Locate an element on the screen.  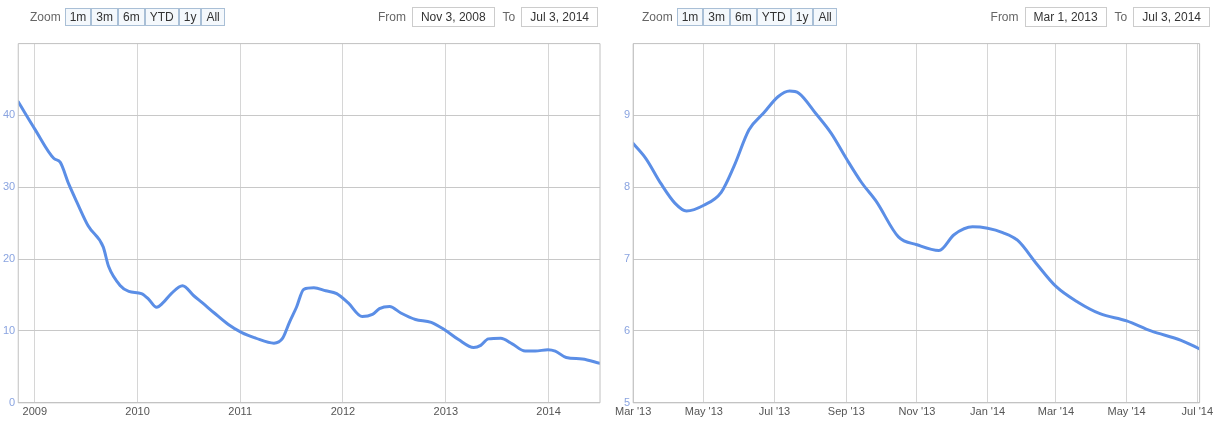
x-tick-label: May '13 is located at coordinates (703, 411).